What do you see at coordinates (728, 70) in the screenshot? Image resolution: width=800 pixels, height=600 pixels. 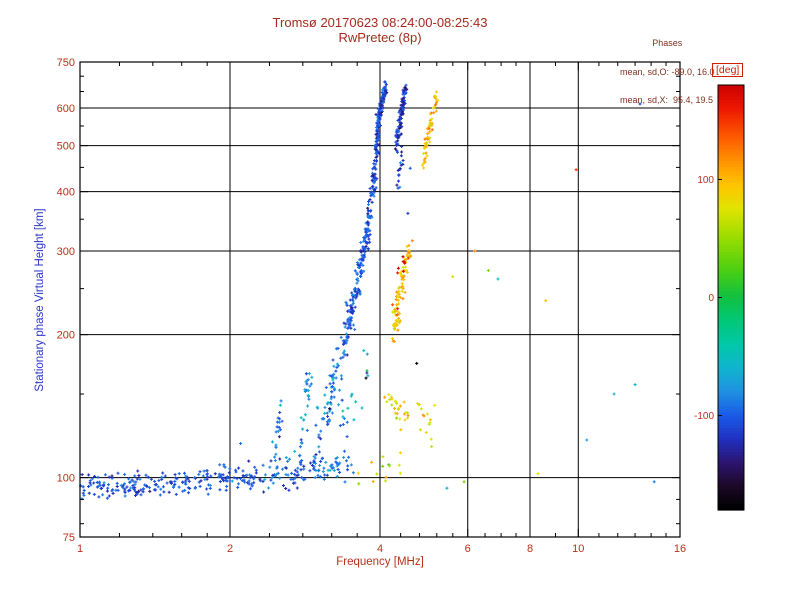 I see `colorbar-title: [deg]` at bounding box center [728, 70].